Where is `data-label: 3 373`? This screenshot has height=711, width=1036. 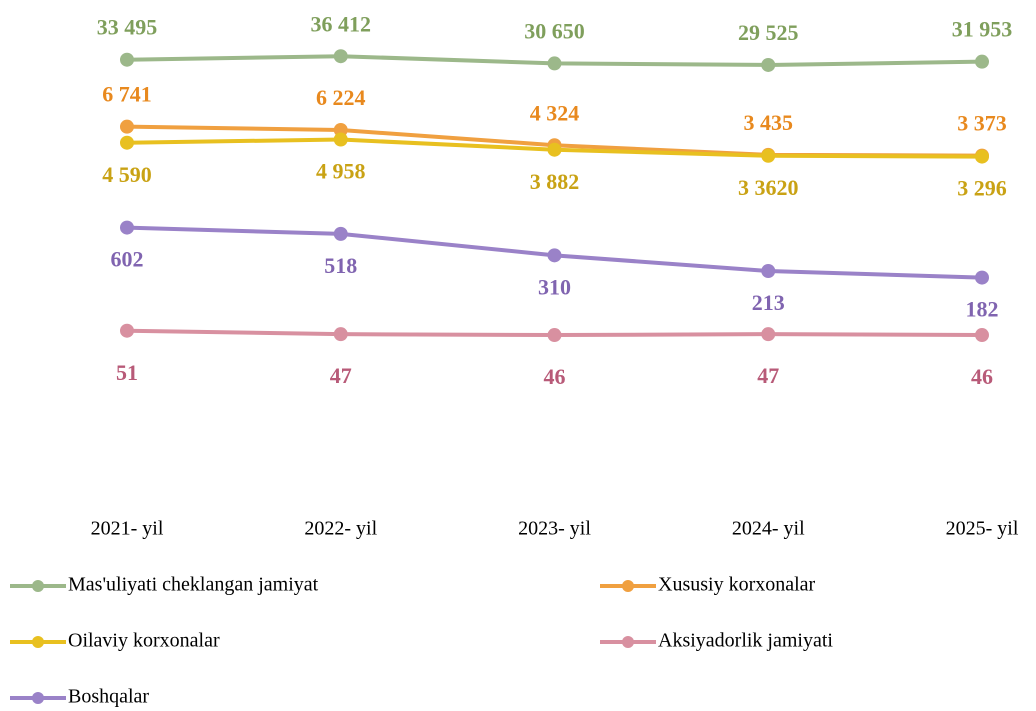
data-label: 3 373 is located at coordinates (982, 123).